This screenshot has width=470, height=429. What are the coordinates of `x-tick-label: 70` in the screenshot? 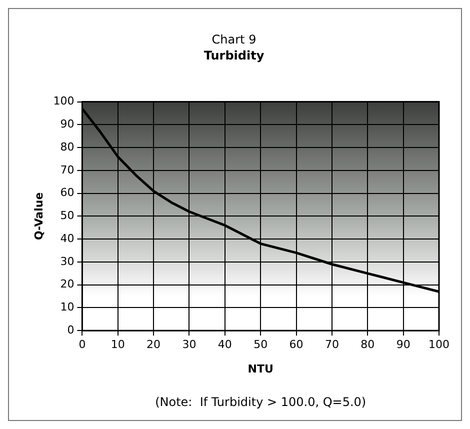 It's located at (331, 345).